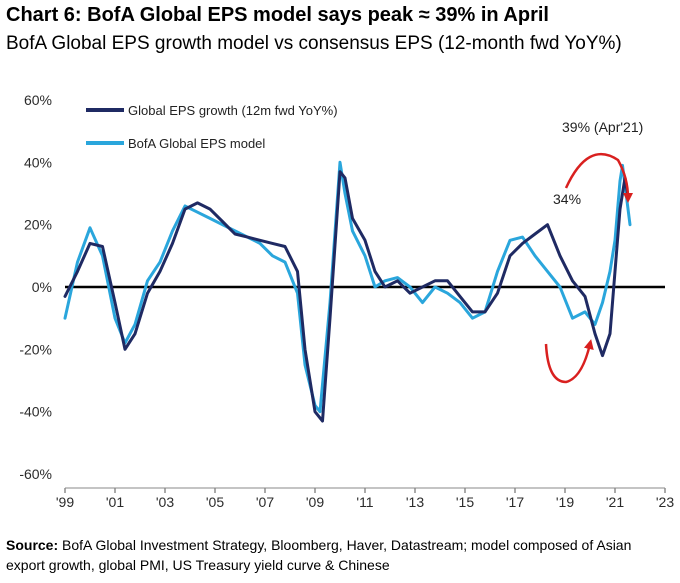 The height and width of the screenshot is (583, 680). I want to click on y-tick-label: 60%, so click(38, 100).